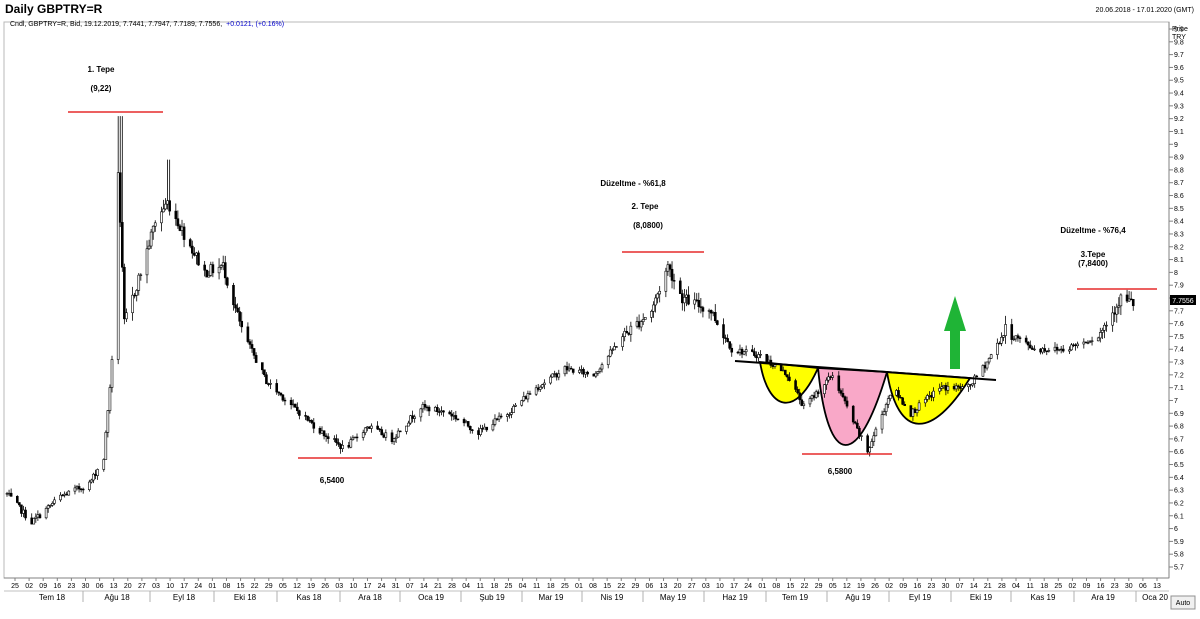  Describe the element at coordinates (1179, 37) in the screenshot. I see `currency-axis-label: TRY` at that location.